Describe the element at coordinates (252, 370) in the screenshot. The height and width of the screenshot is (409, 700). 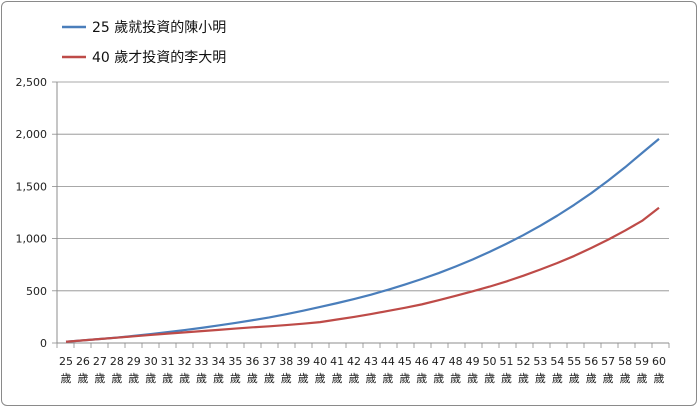
I see `x-tick-label-11: 36 歲` at that location.